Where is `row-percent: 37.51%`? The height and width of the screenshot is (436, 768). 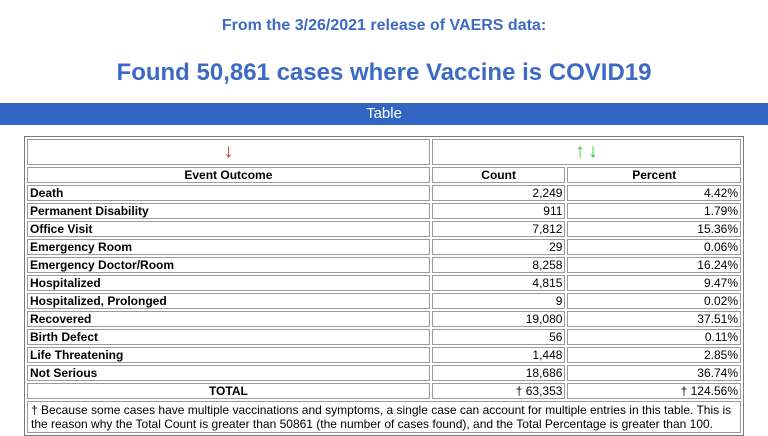 row-percent: 37.51% is located at coordinates (654, 319).